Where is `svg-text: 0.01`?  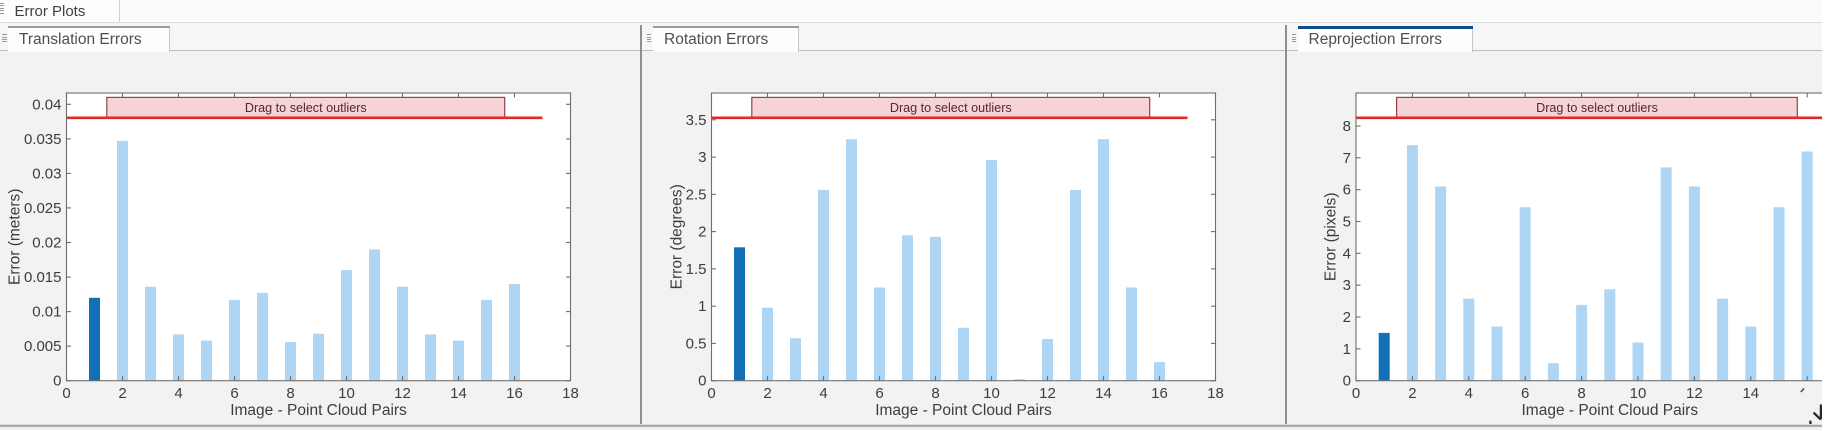
svg-text: 0.01 is located at coordinates (46, 312).